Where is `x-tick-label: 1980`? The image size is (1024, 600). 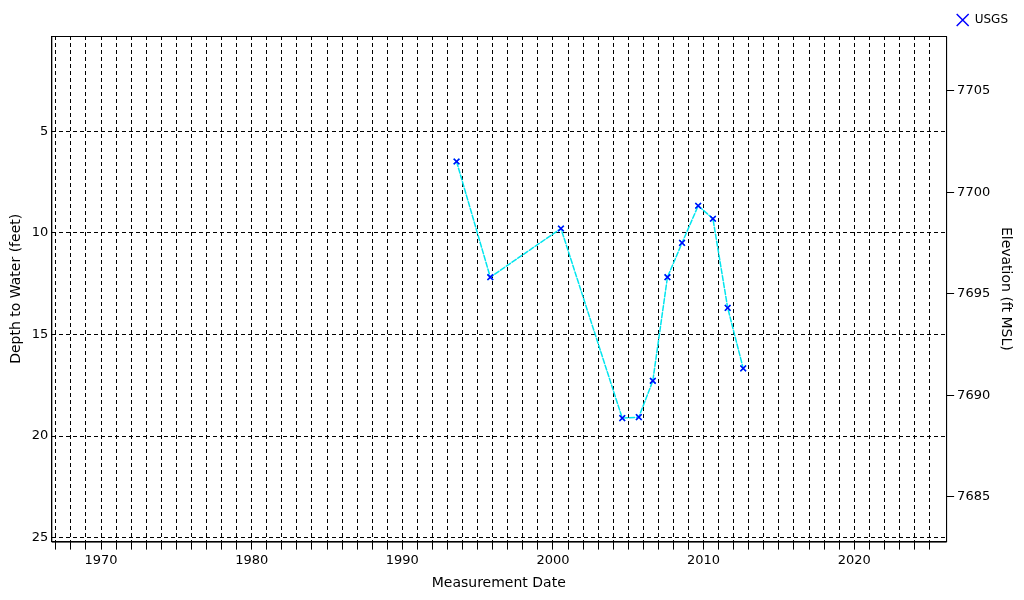 x-tick-label: 1980 is located at coordinates (252, 559).